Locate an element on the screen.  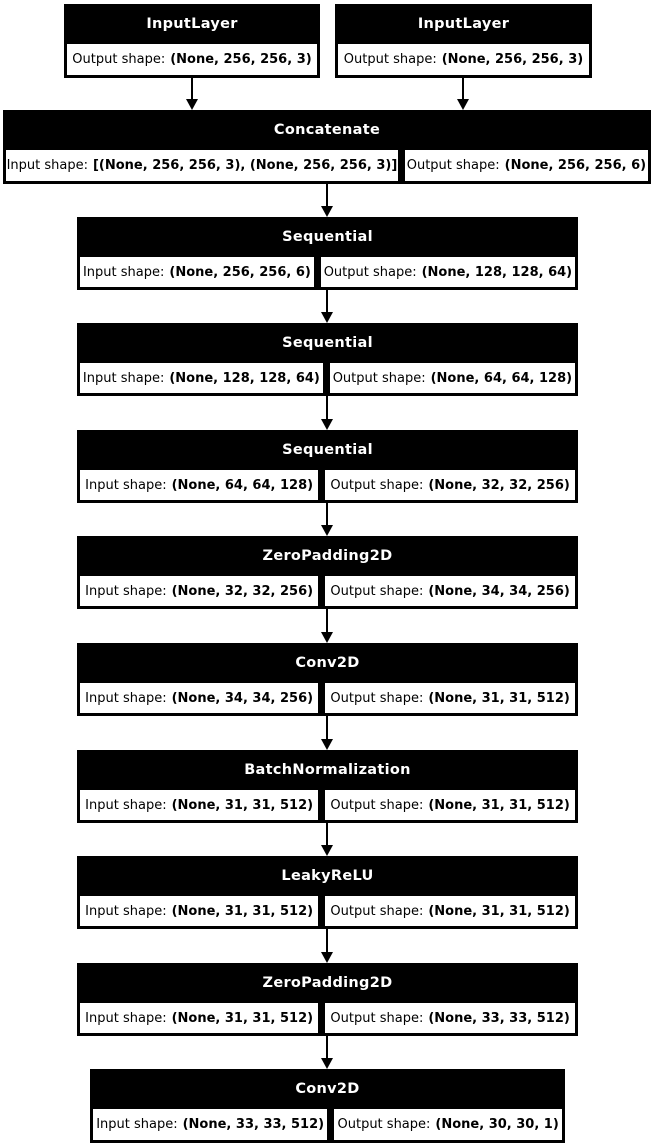
input-shape-cell: Input shape: (None, 34, 34, 256) is located at coordinates (199, 698).